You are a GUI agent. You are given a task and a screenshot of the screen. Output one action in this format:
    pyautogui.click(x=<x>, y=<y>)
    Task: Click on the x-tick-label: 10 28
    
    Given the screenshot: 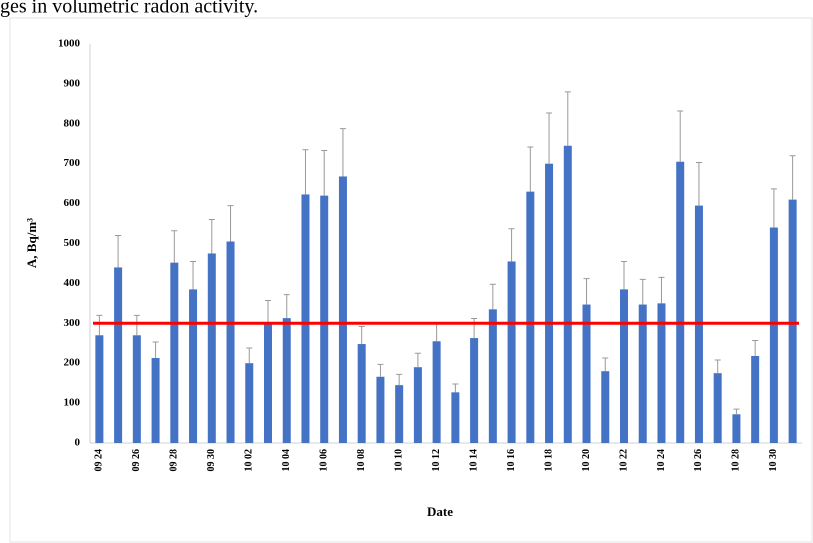 What is the action you would take?
    pyautogui.click(x=736, y=460)
    